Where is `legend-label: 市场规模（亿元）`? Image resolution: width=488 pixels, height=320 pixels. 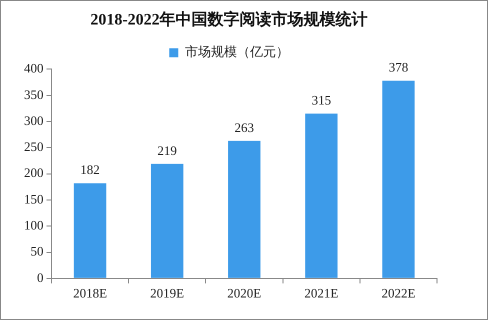 legend-label: 市场规模（亿元） is located at coordinates (236, 52).